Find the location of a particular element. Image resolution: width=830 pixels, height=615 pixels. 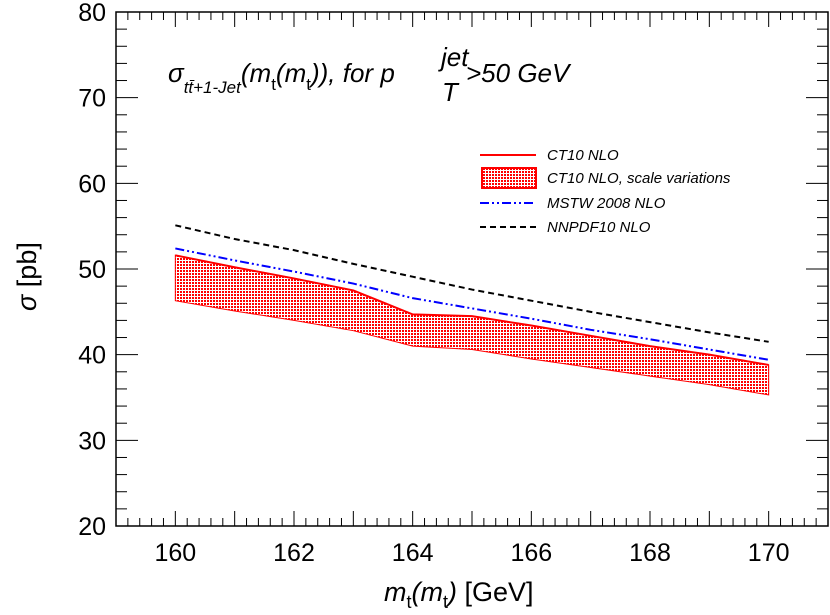

series-ct10-line is located at coordinates (472, 310).